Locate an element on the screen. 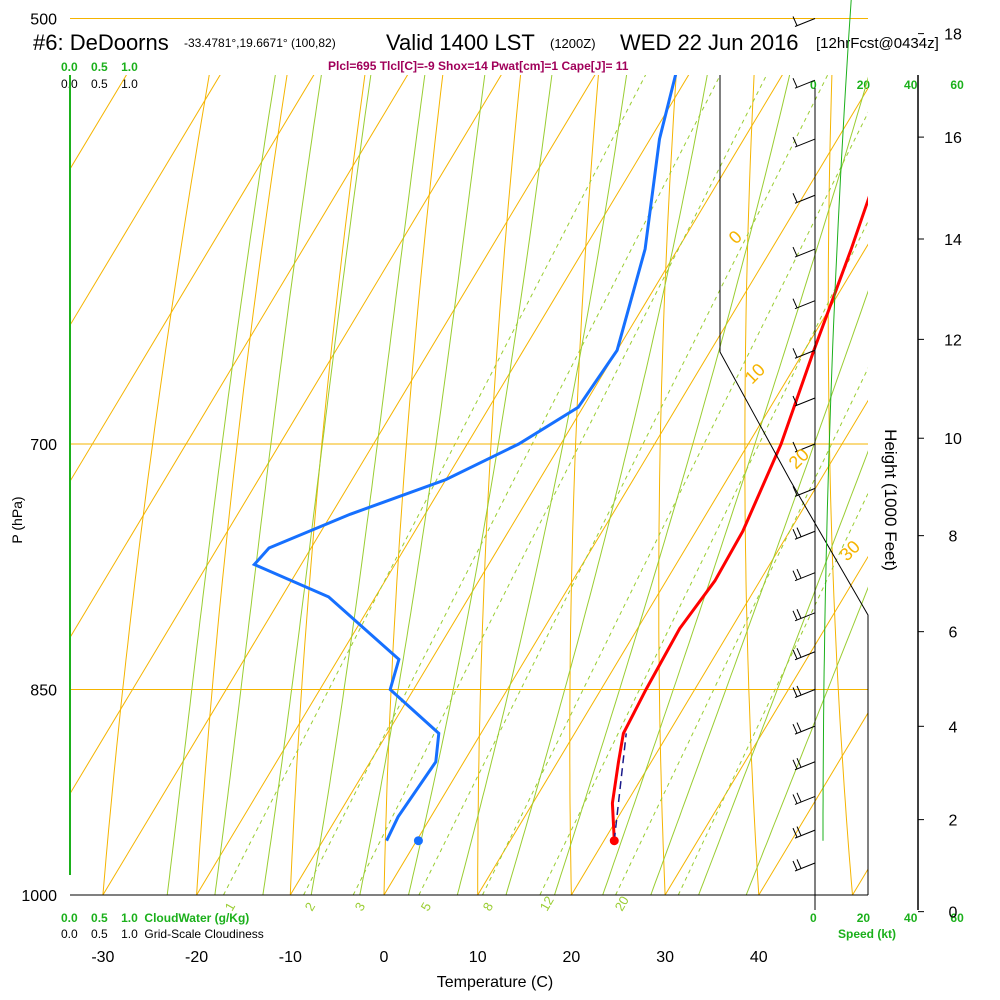 This screenshot has height=1000, width=1000. height-tick-label: 18 is located at coordinates (953, 35).